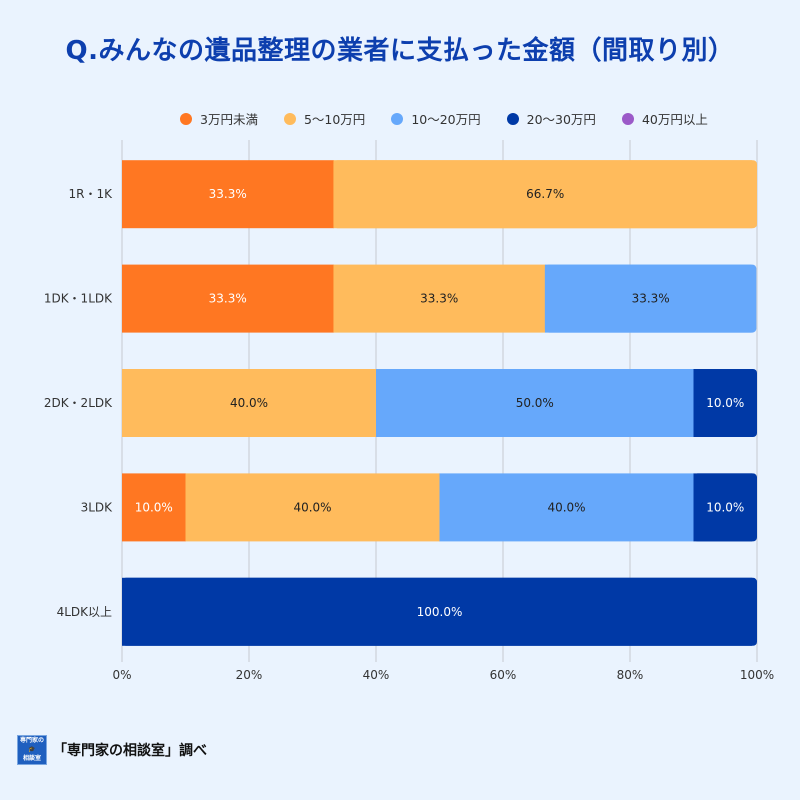  I want to click on x-tick-label: 40%, so click(376, 675).